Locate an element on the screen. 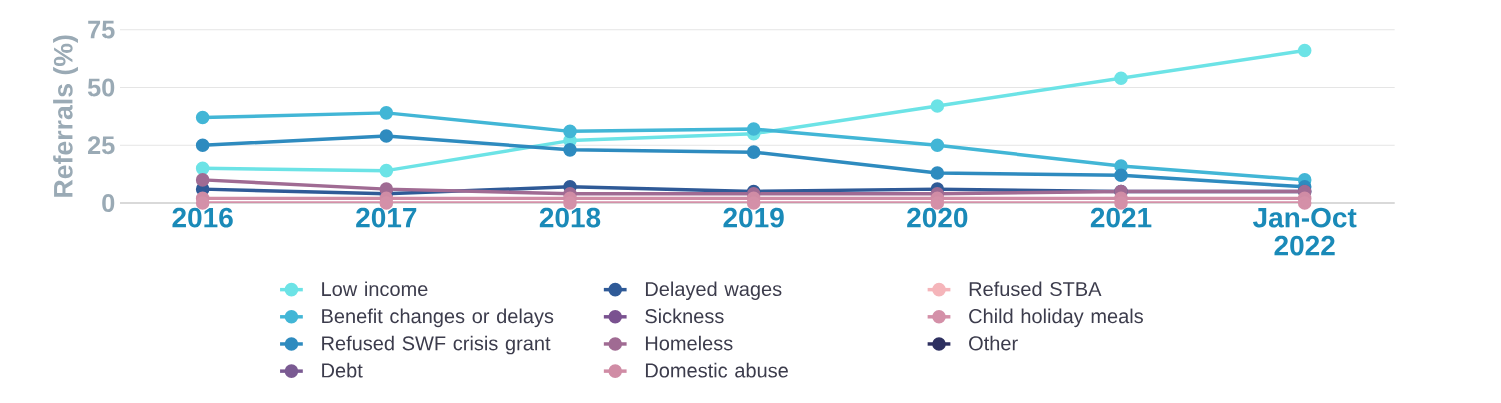 This screenshot has height=403, width=1501. y-tick-label: 75 is located at coordinates (101, 29).